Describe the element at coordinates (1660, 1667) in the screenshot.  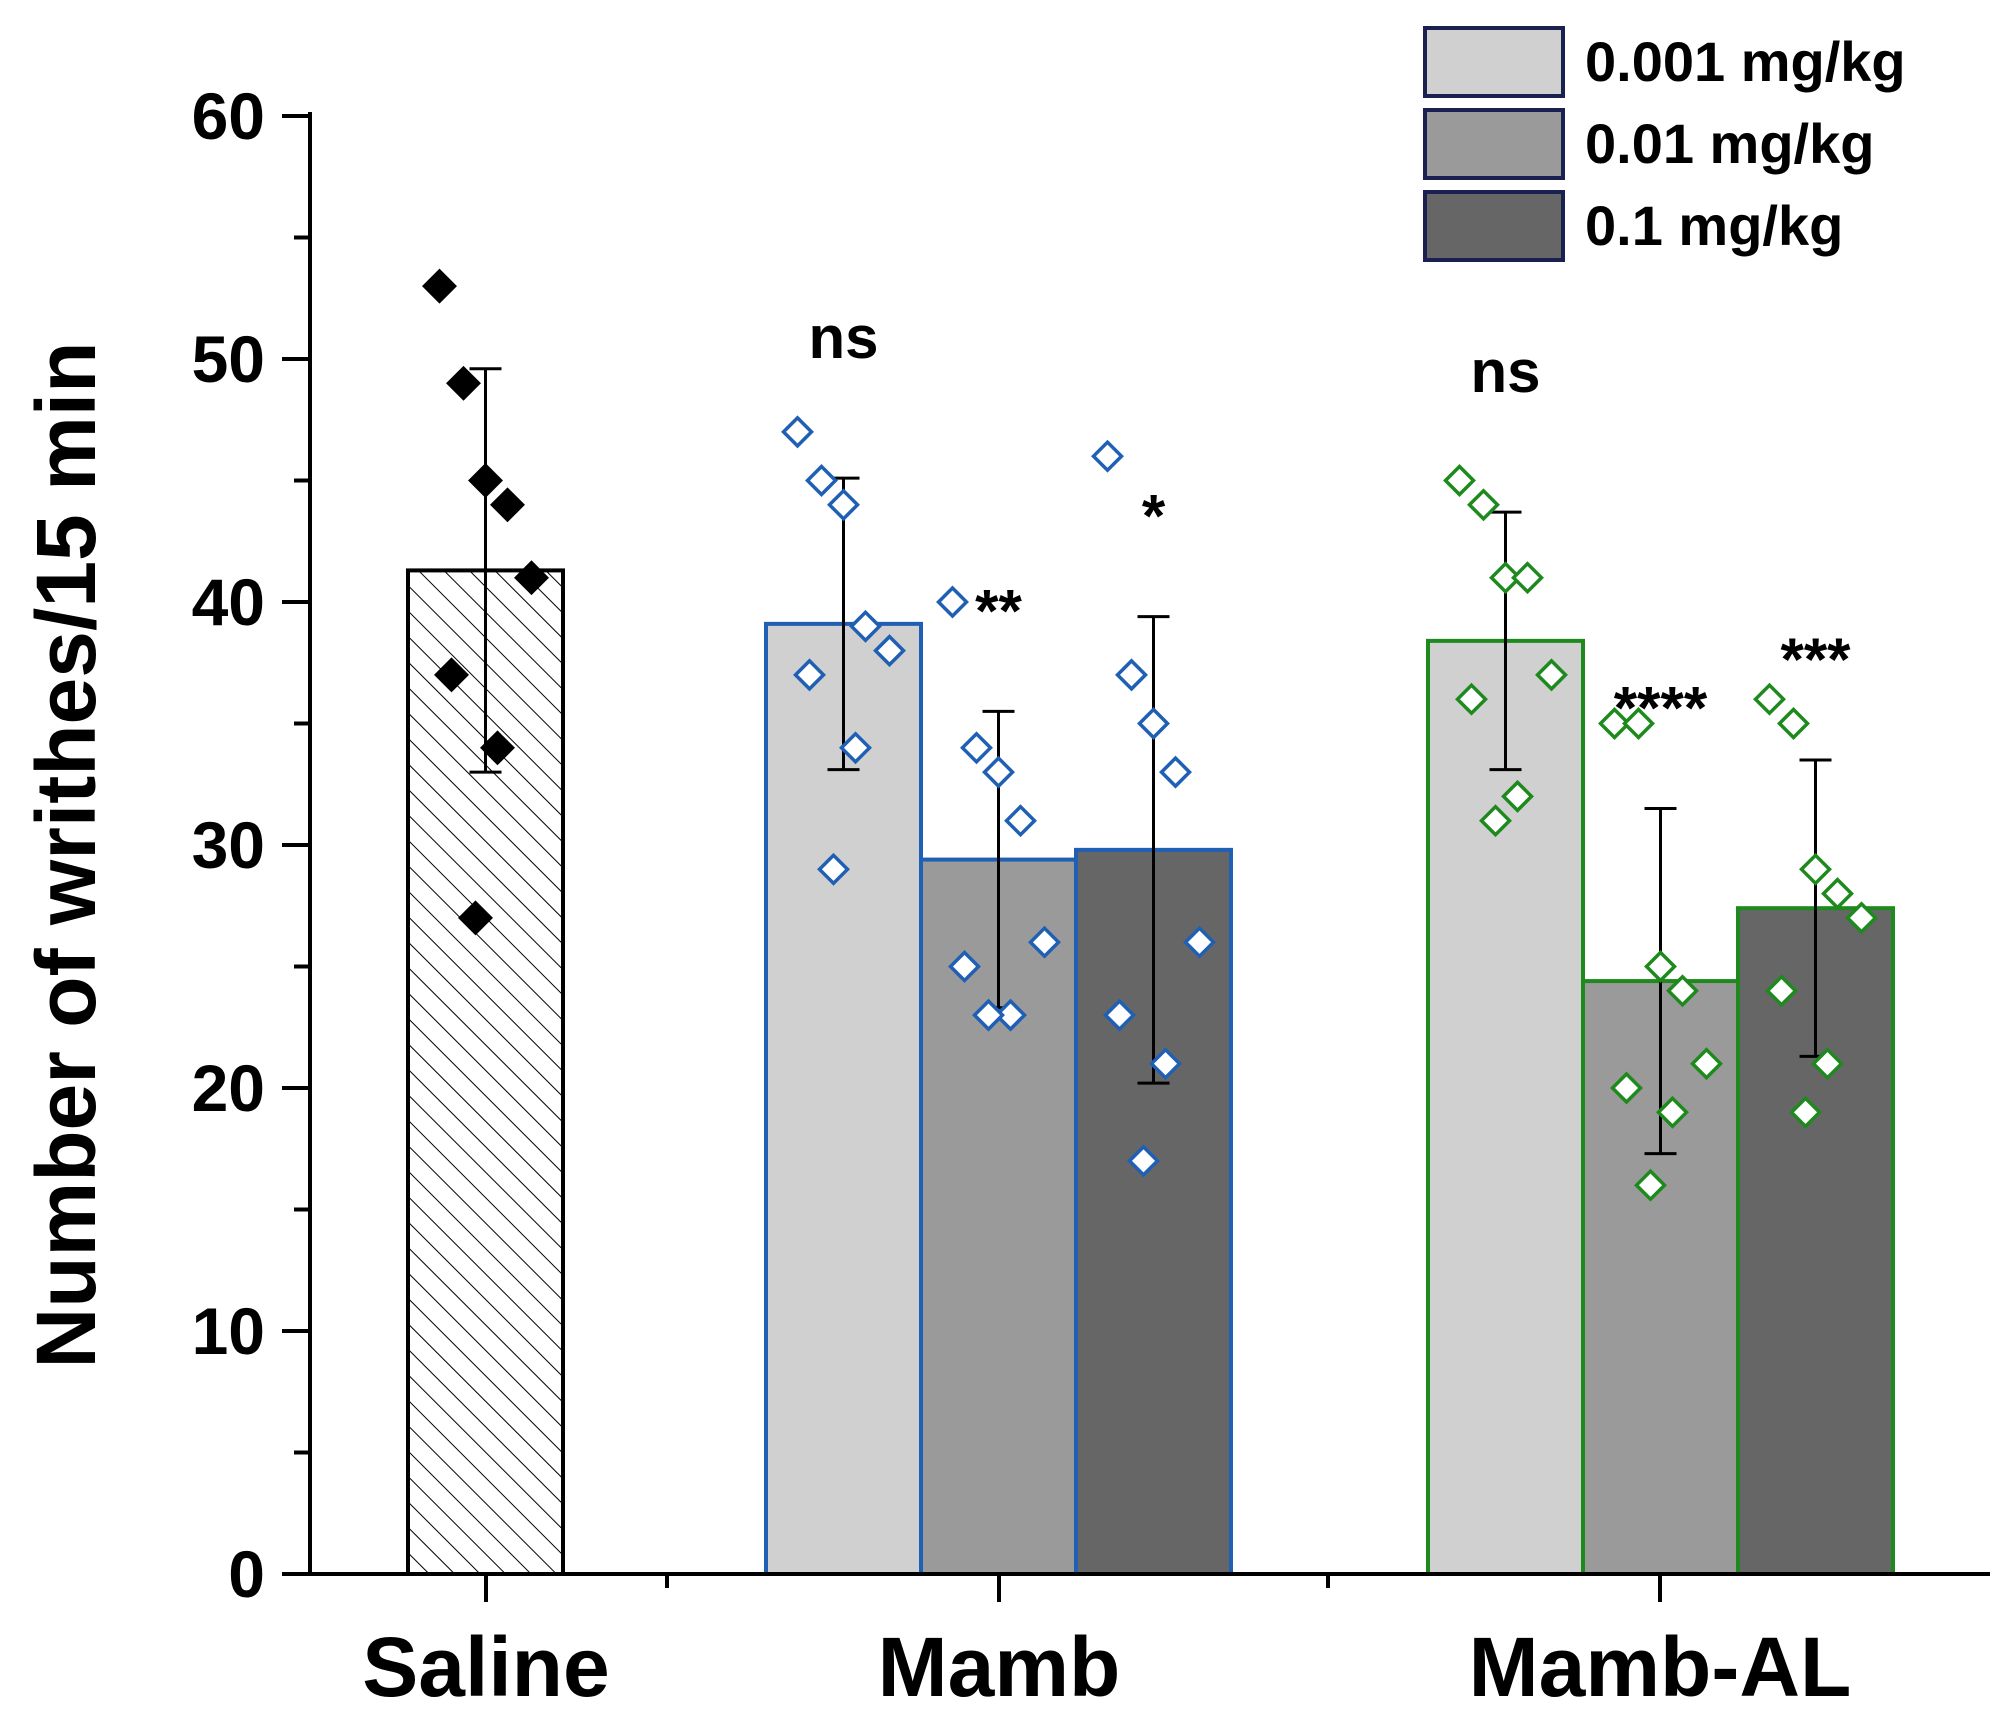
I see `x-category-label: Mamb-AL` at that location.